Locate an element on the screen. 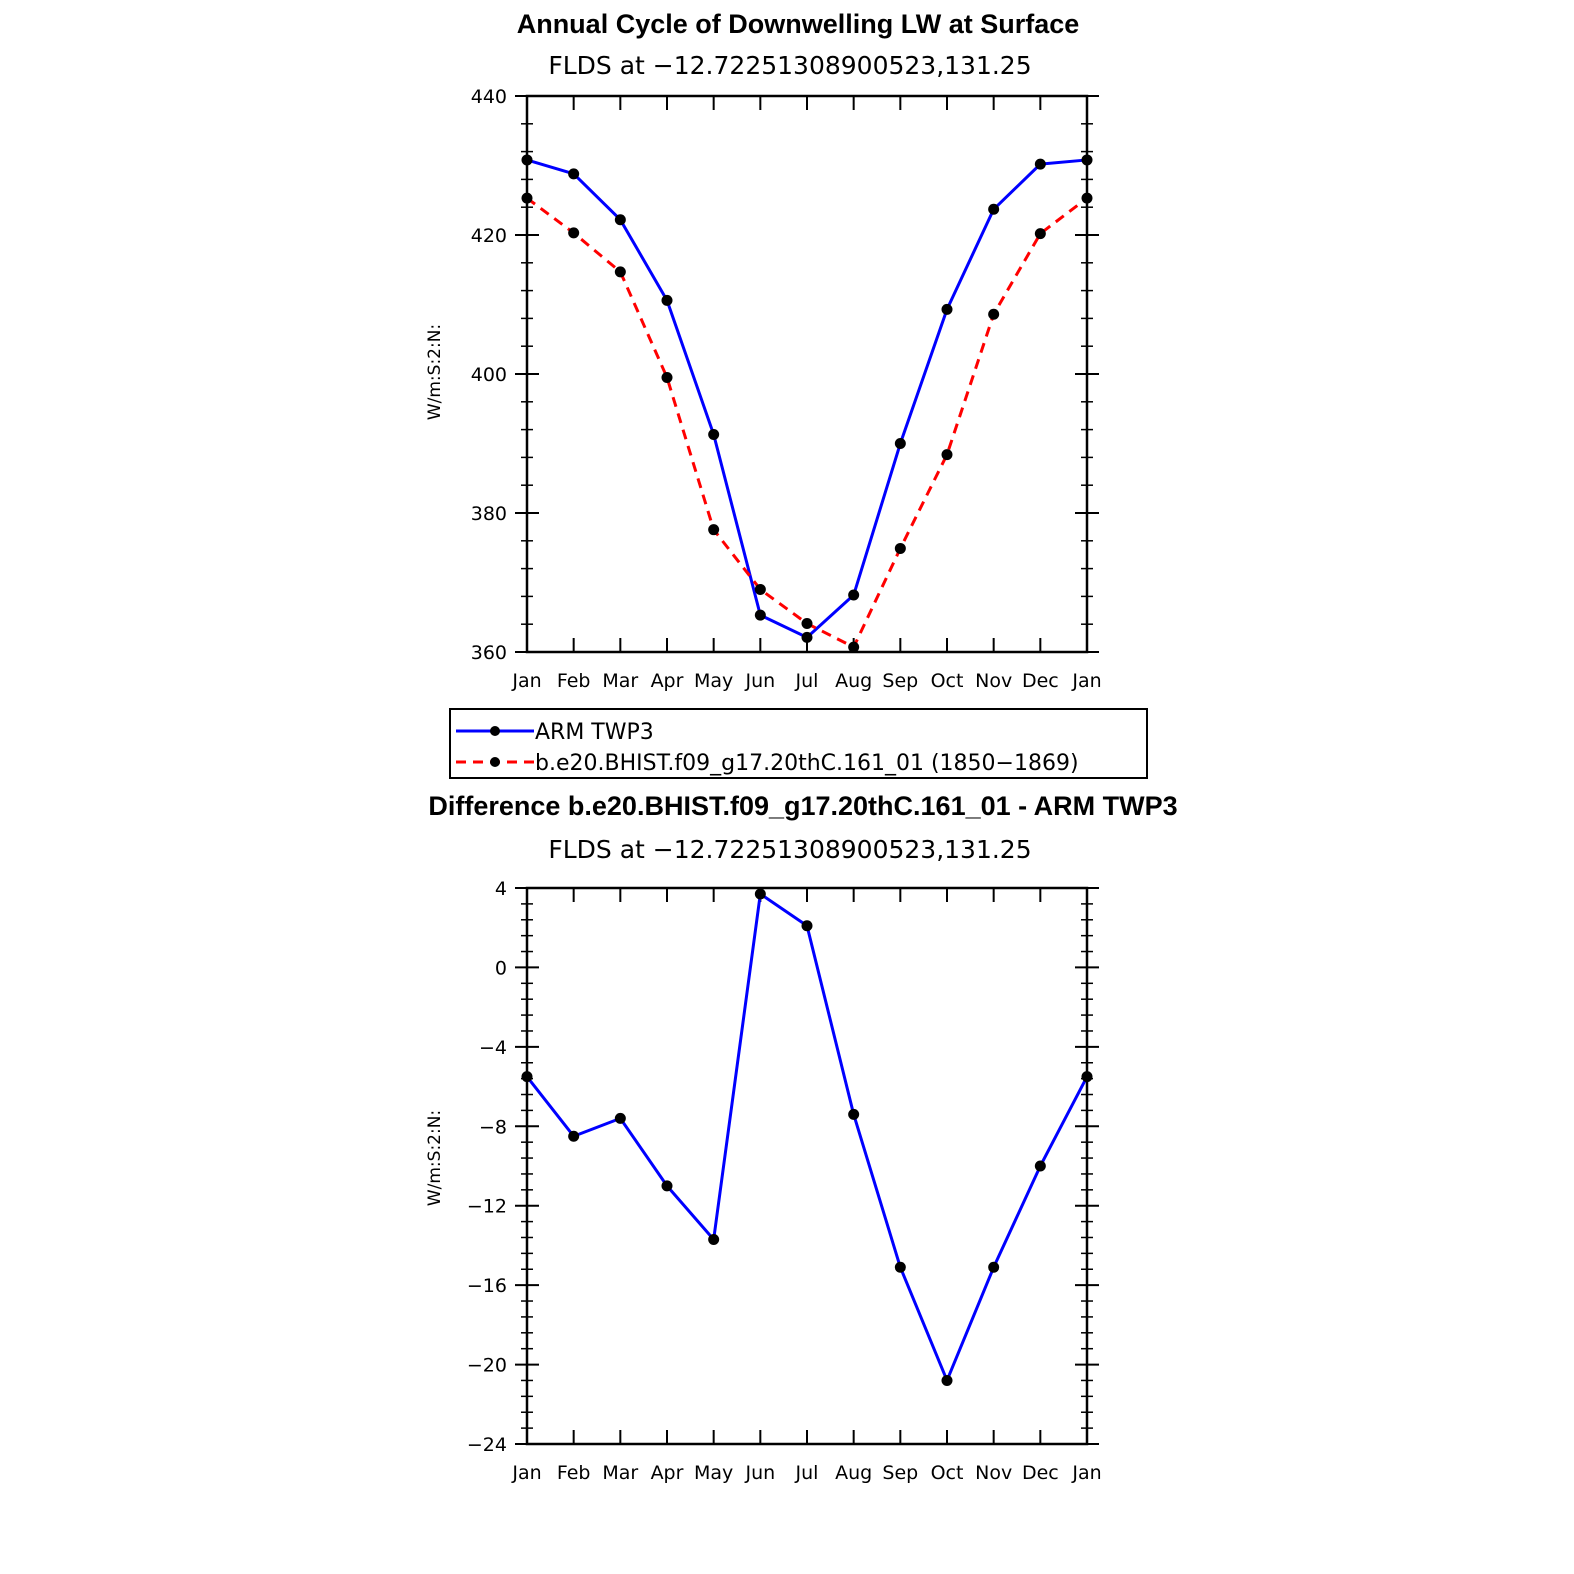 The width and height of the screenshot is (1574, 1574). top-series-1-line is located at coordinates (807, 422).